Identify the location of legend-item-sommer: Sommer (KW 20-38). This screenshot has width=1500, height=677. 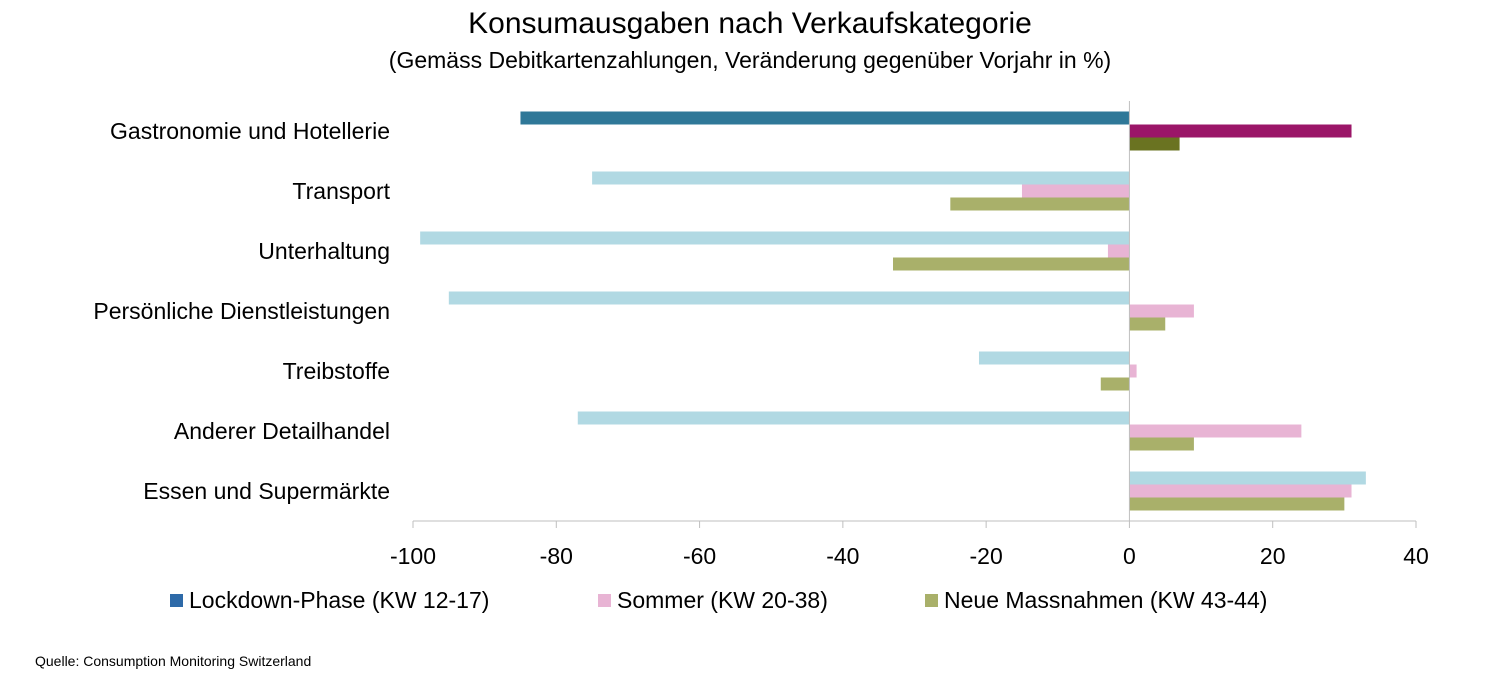
(713, 600).